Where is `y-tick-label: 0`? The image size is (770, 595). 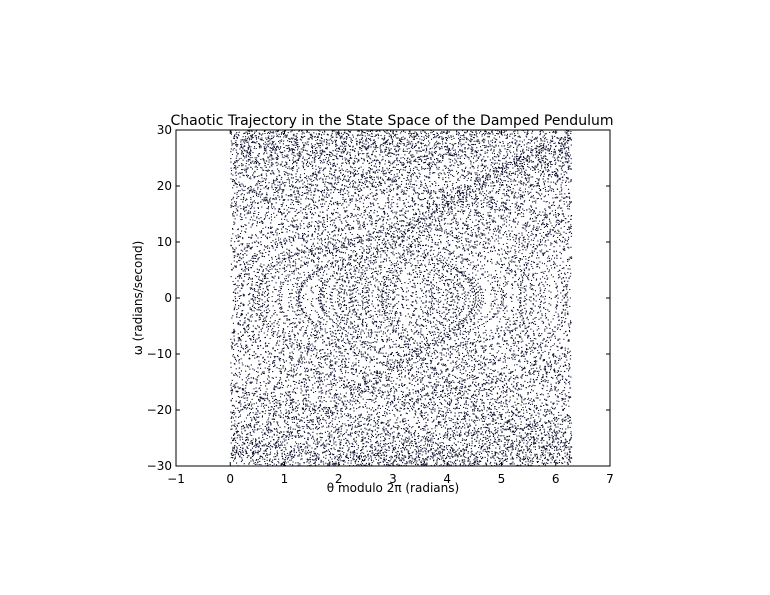
y-tick-label: 0 is located at coordinates (168, 298).